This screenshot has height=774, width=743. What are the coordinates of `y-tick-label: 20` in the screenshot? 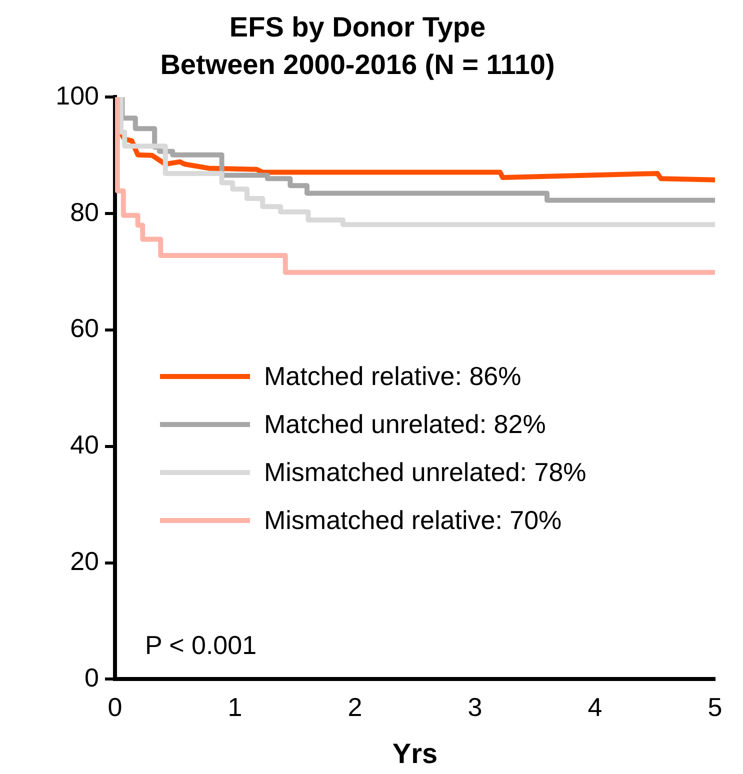 It's located at (84, 561).